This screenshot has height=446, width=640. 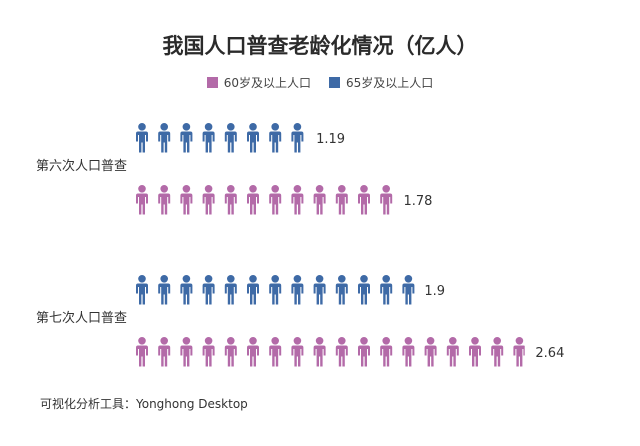 What do you see at coordinates (434, 291) in the screenshot?
I see `value-label-65-cat2: 1.9` at bounding box center [434, 291].